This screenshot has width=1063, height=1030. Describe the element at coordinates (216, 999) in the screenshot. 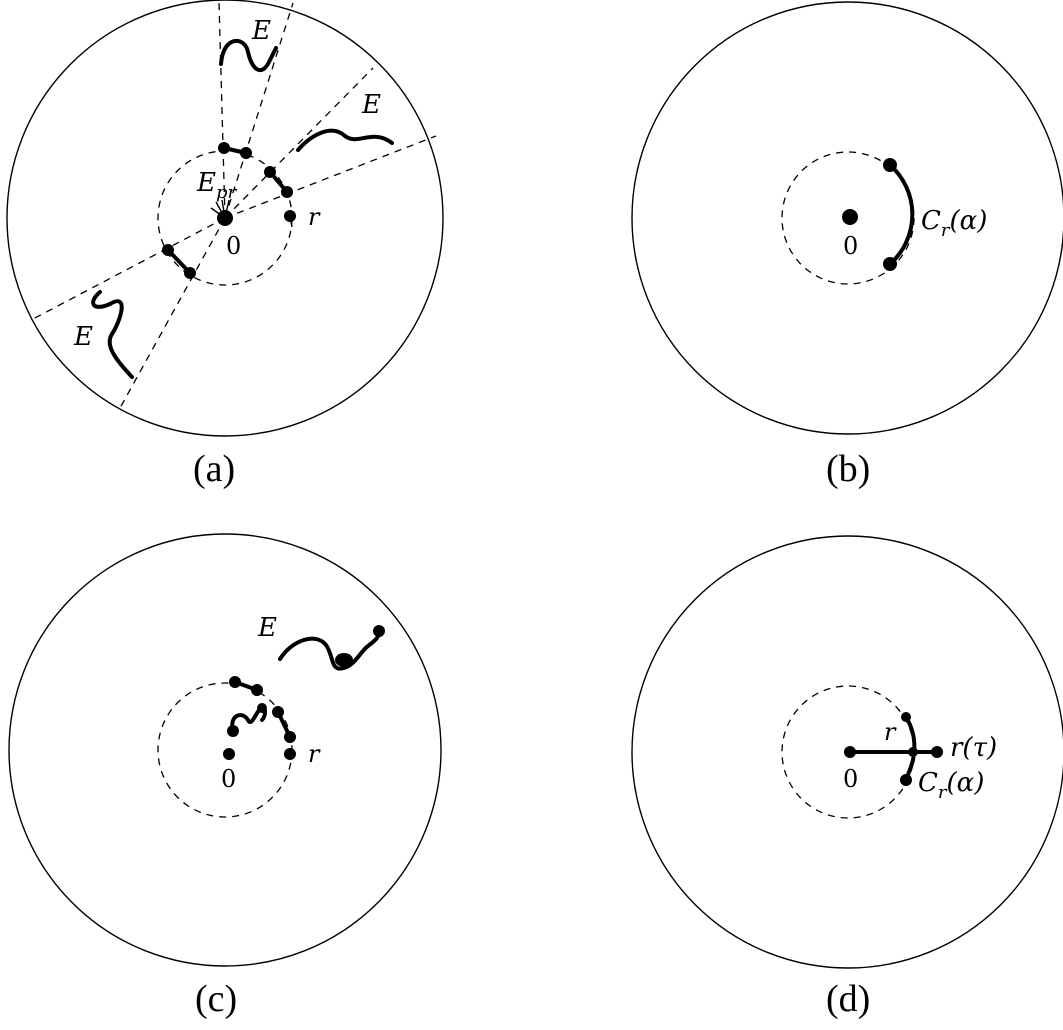

I see `caption-c: (c)` at that location.